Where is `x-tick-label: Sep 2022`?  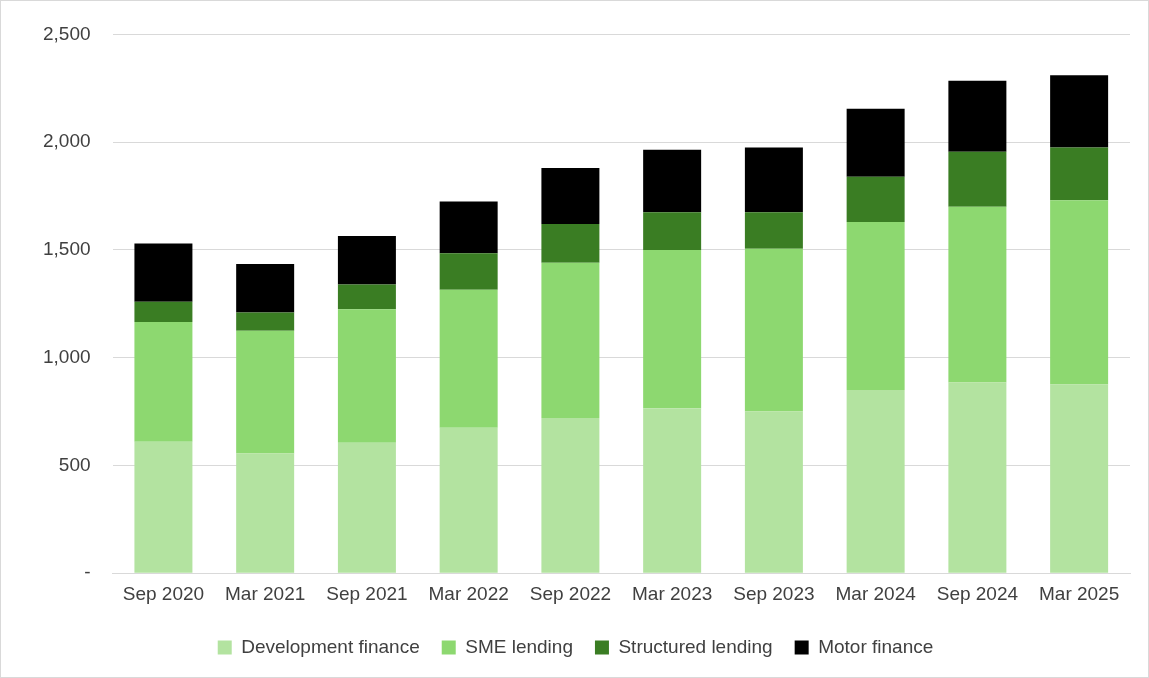 x-tick-label: Sep 2022 is located at coordinates (570, 593).